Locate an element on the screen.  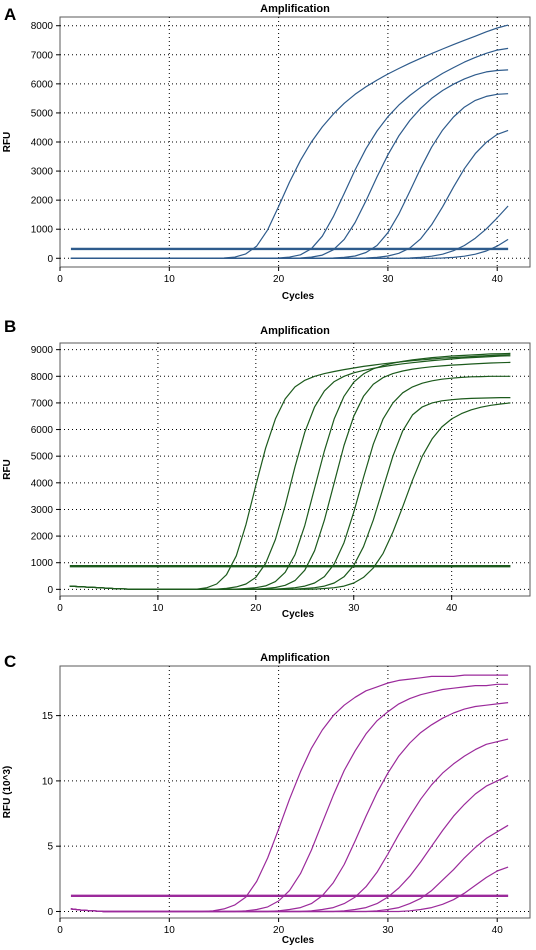
panel-letter: B is located at coordinates (10, 326).